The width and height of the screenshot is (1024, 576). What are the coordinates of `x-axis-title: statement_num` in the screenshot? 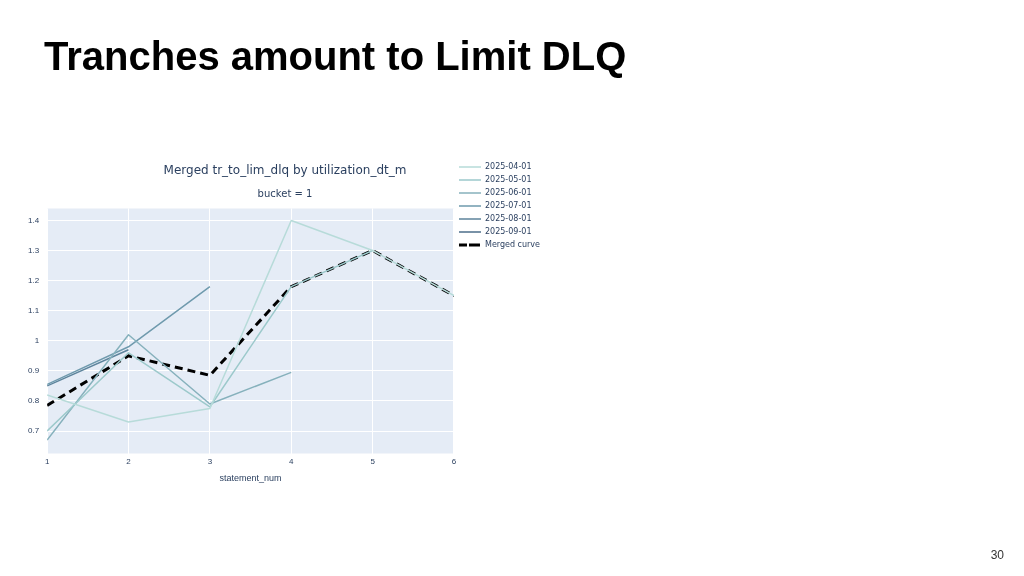 It's located at (250, 478).